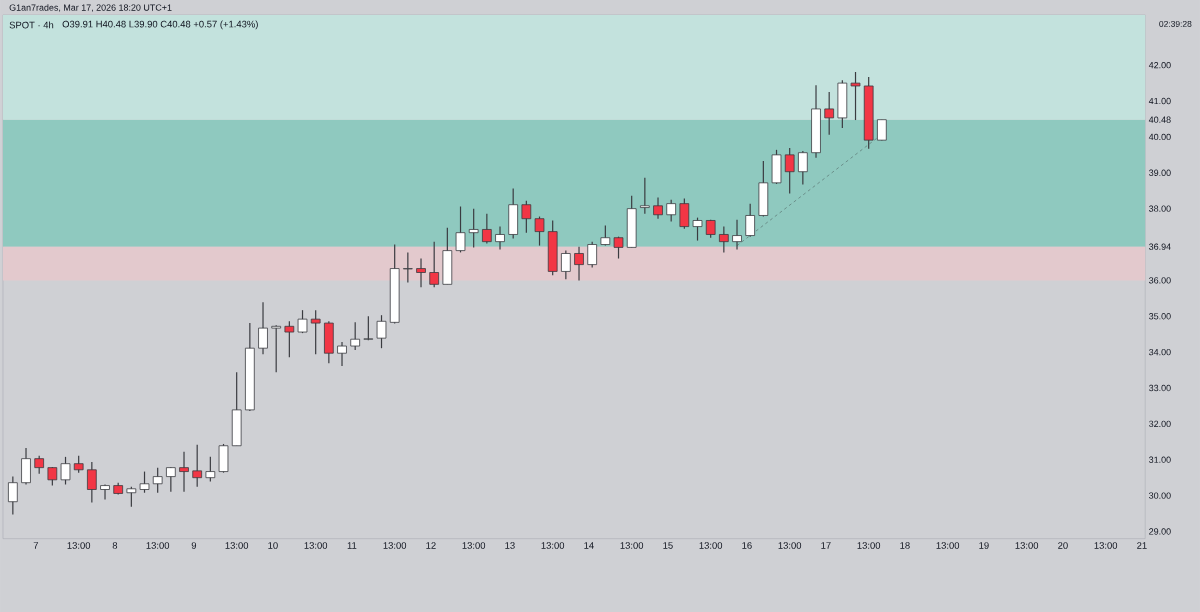 This screenshot has width=1200, height=612. Describe the element at coordinates (984, 545) in the screenshot. I see `x-tick-label: 19` at that location.